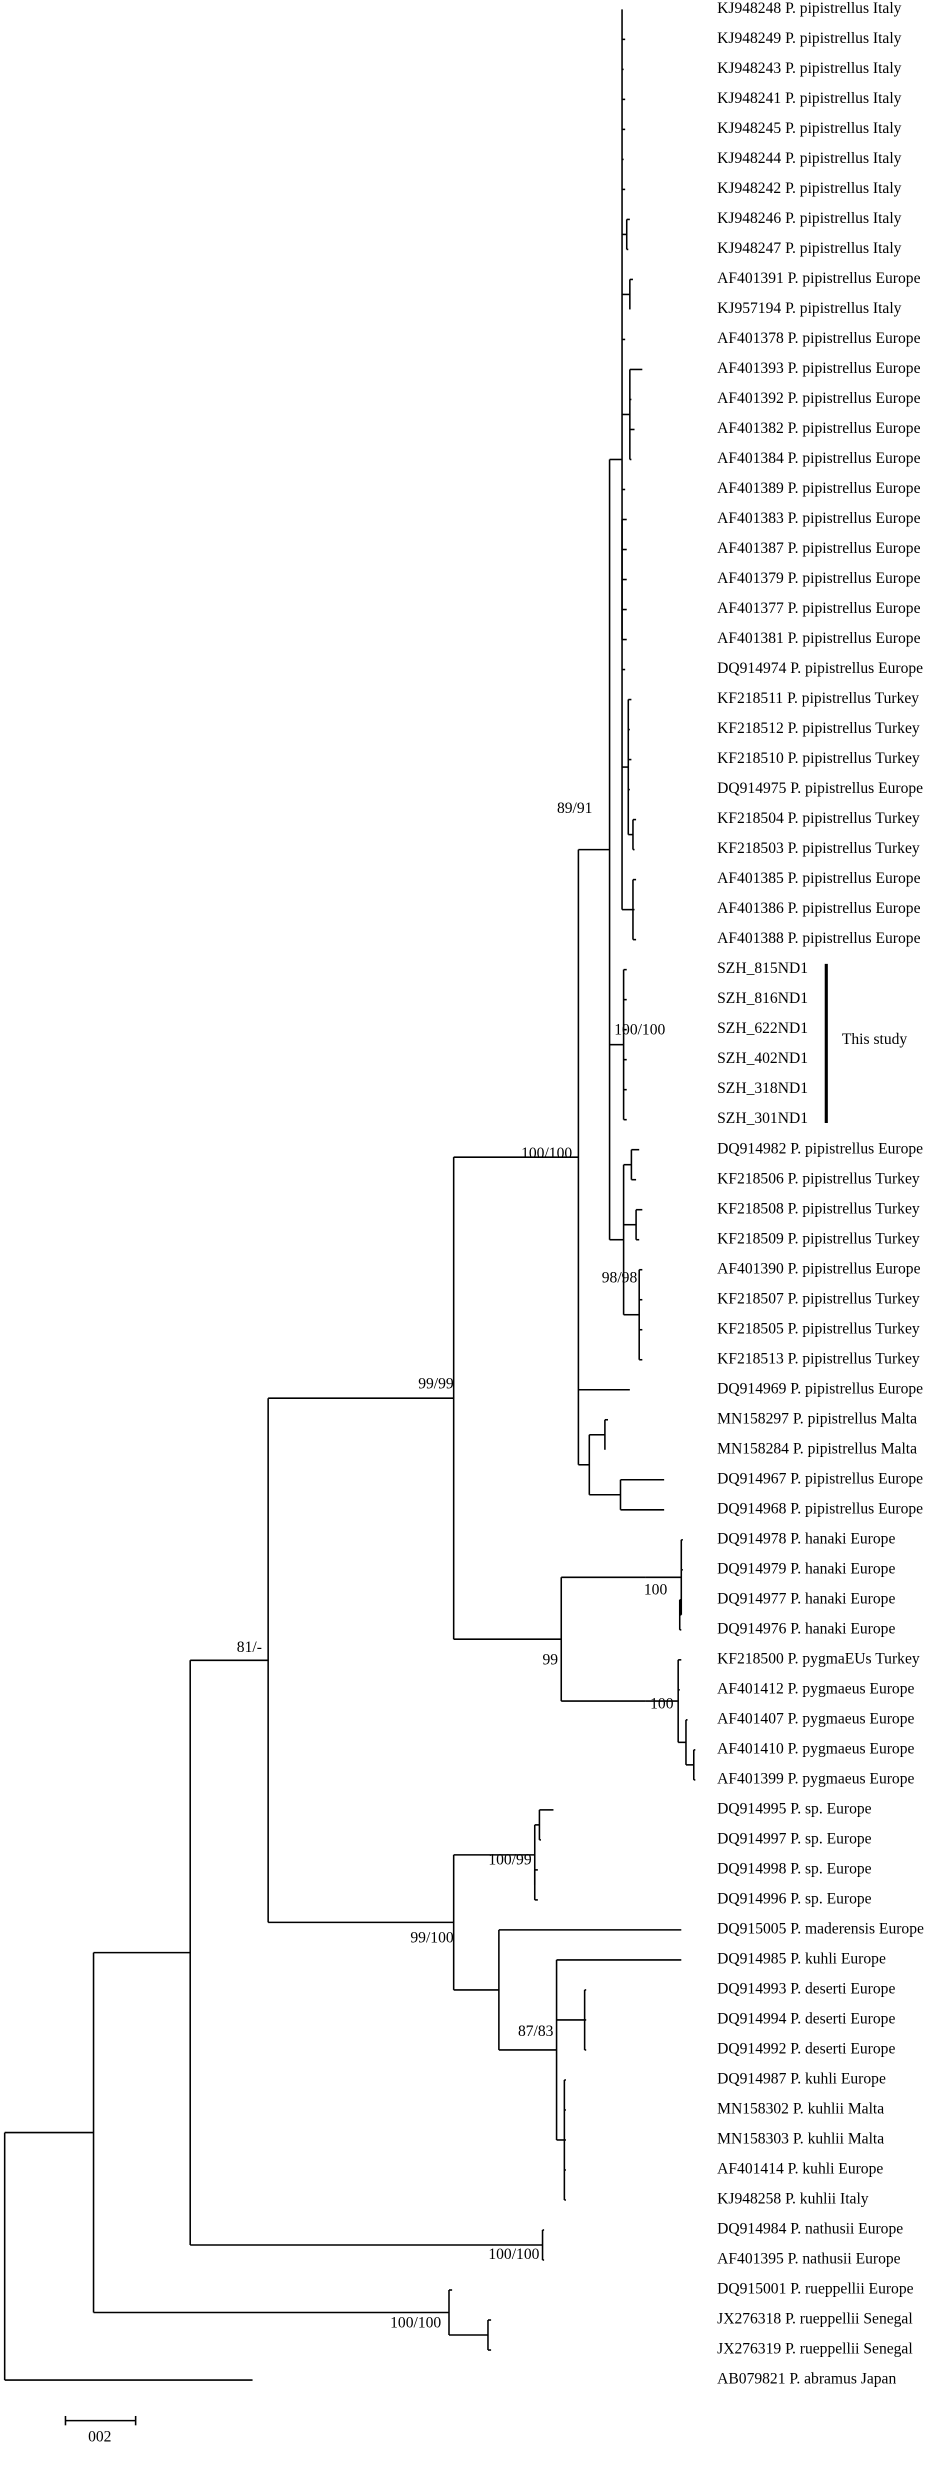 This screenshot has width=951, height=2469. What do you see at coordinates (818, 428) in the screenshot?
I see `leaf-label: AF401382 P. pipistrellus Europe` at bounding box center [818, 428].